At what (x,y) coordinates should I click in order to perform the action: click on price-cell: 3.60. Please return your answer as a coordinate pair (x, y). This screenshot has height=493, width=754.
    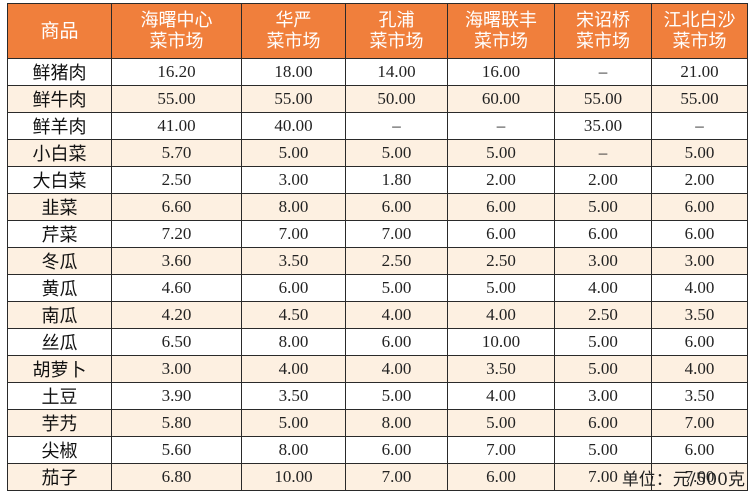
    Looking at the image, I should click on (176, 261).